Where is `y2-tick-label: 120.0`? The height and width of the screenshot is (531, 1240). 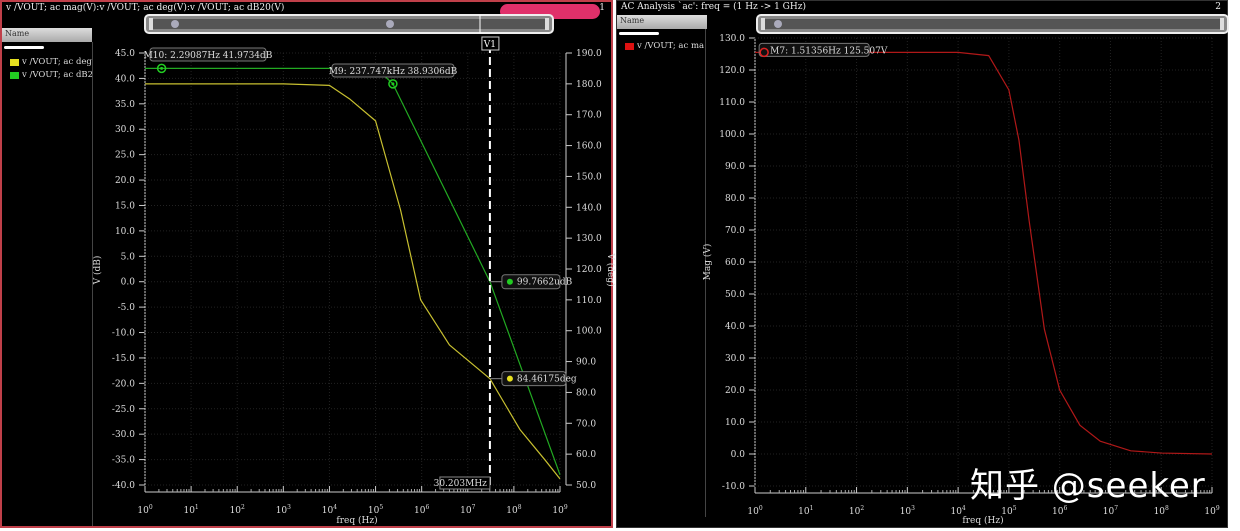 y2-tick-label: 120.0 is located at coordinates (589, 270).